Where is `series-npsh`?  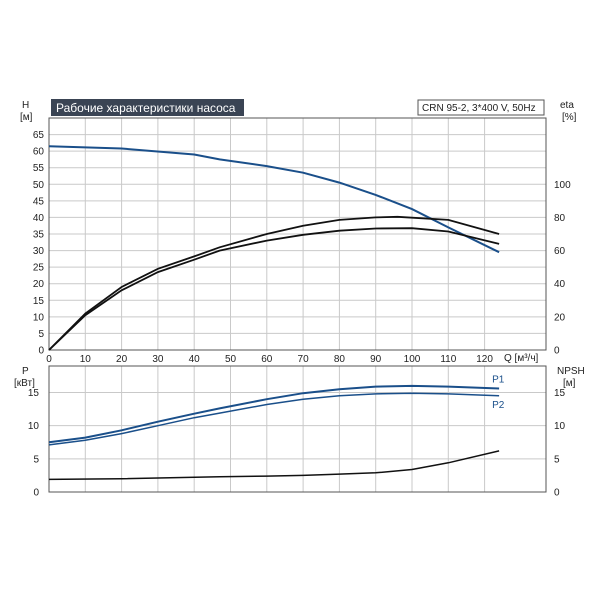
series-npsh is located at coordinates (274, 465).